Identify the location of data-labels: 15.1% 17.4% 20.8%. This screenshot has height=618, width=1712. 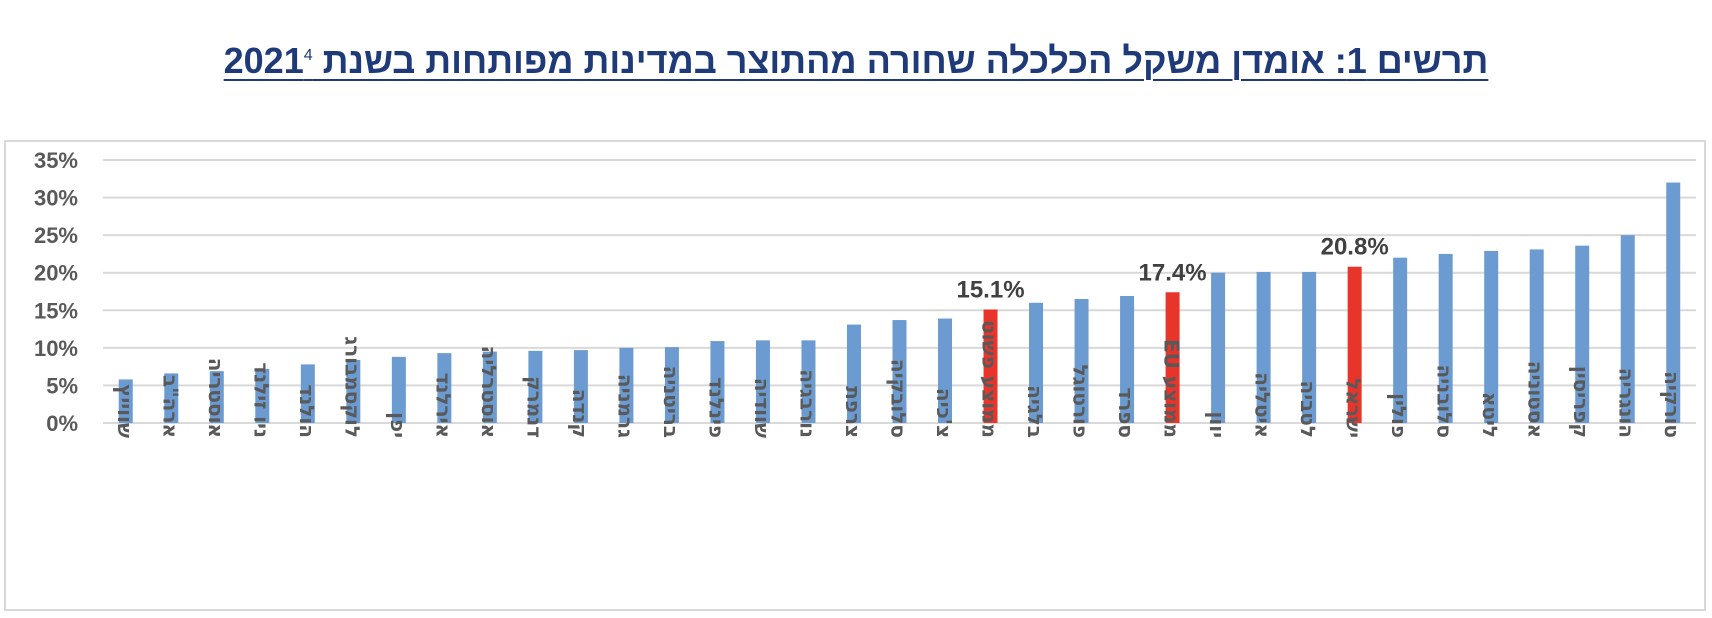
(1172, 269).